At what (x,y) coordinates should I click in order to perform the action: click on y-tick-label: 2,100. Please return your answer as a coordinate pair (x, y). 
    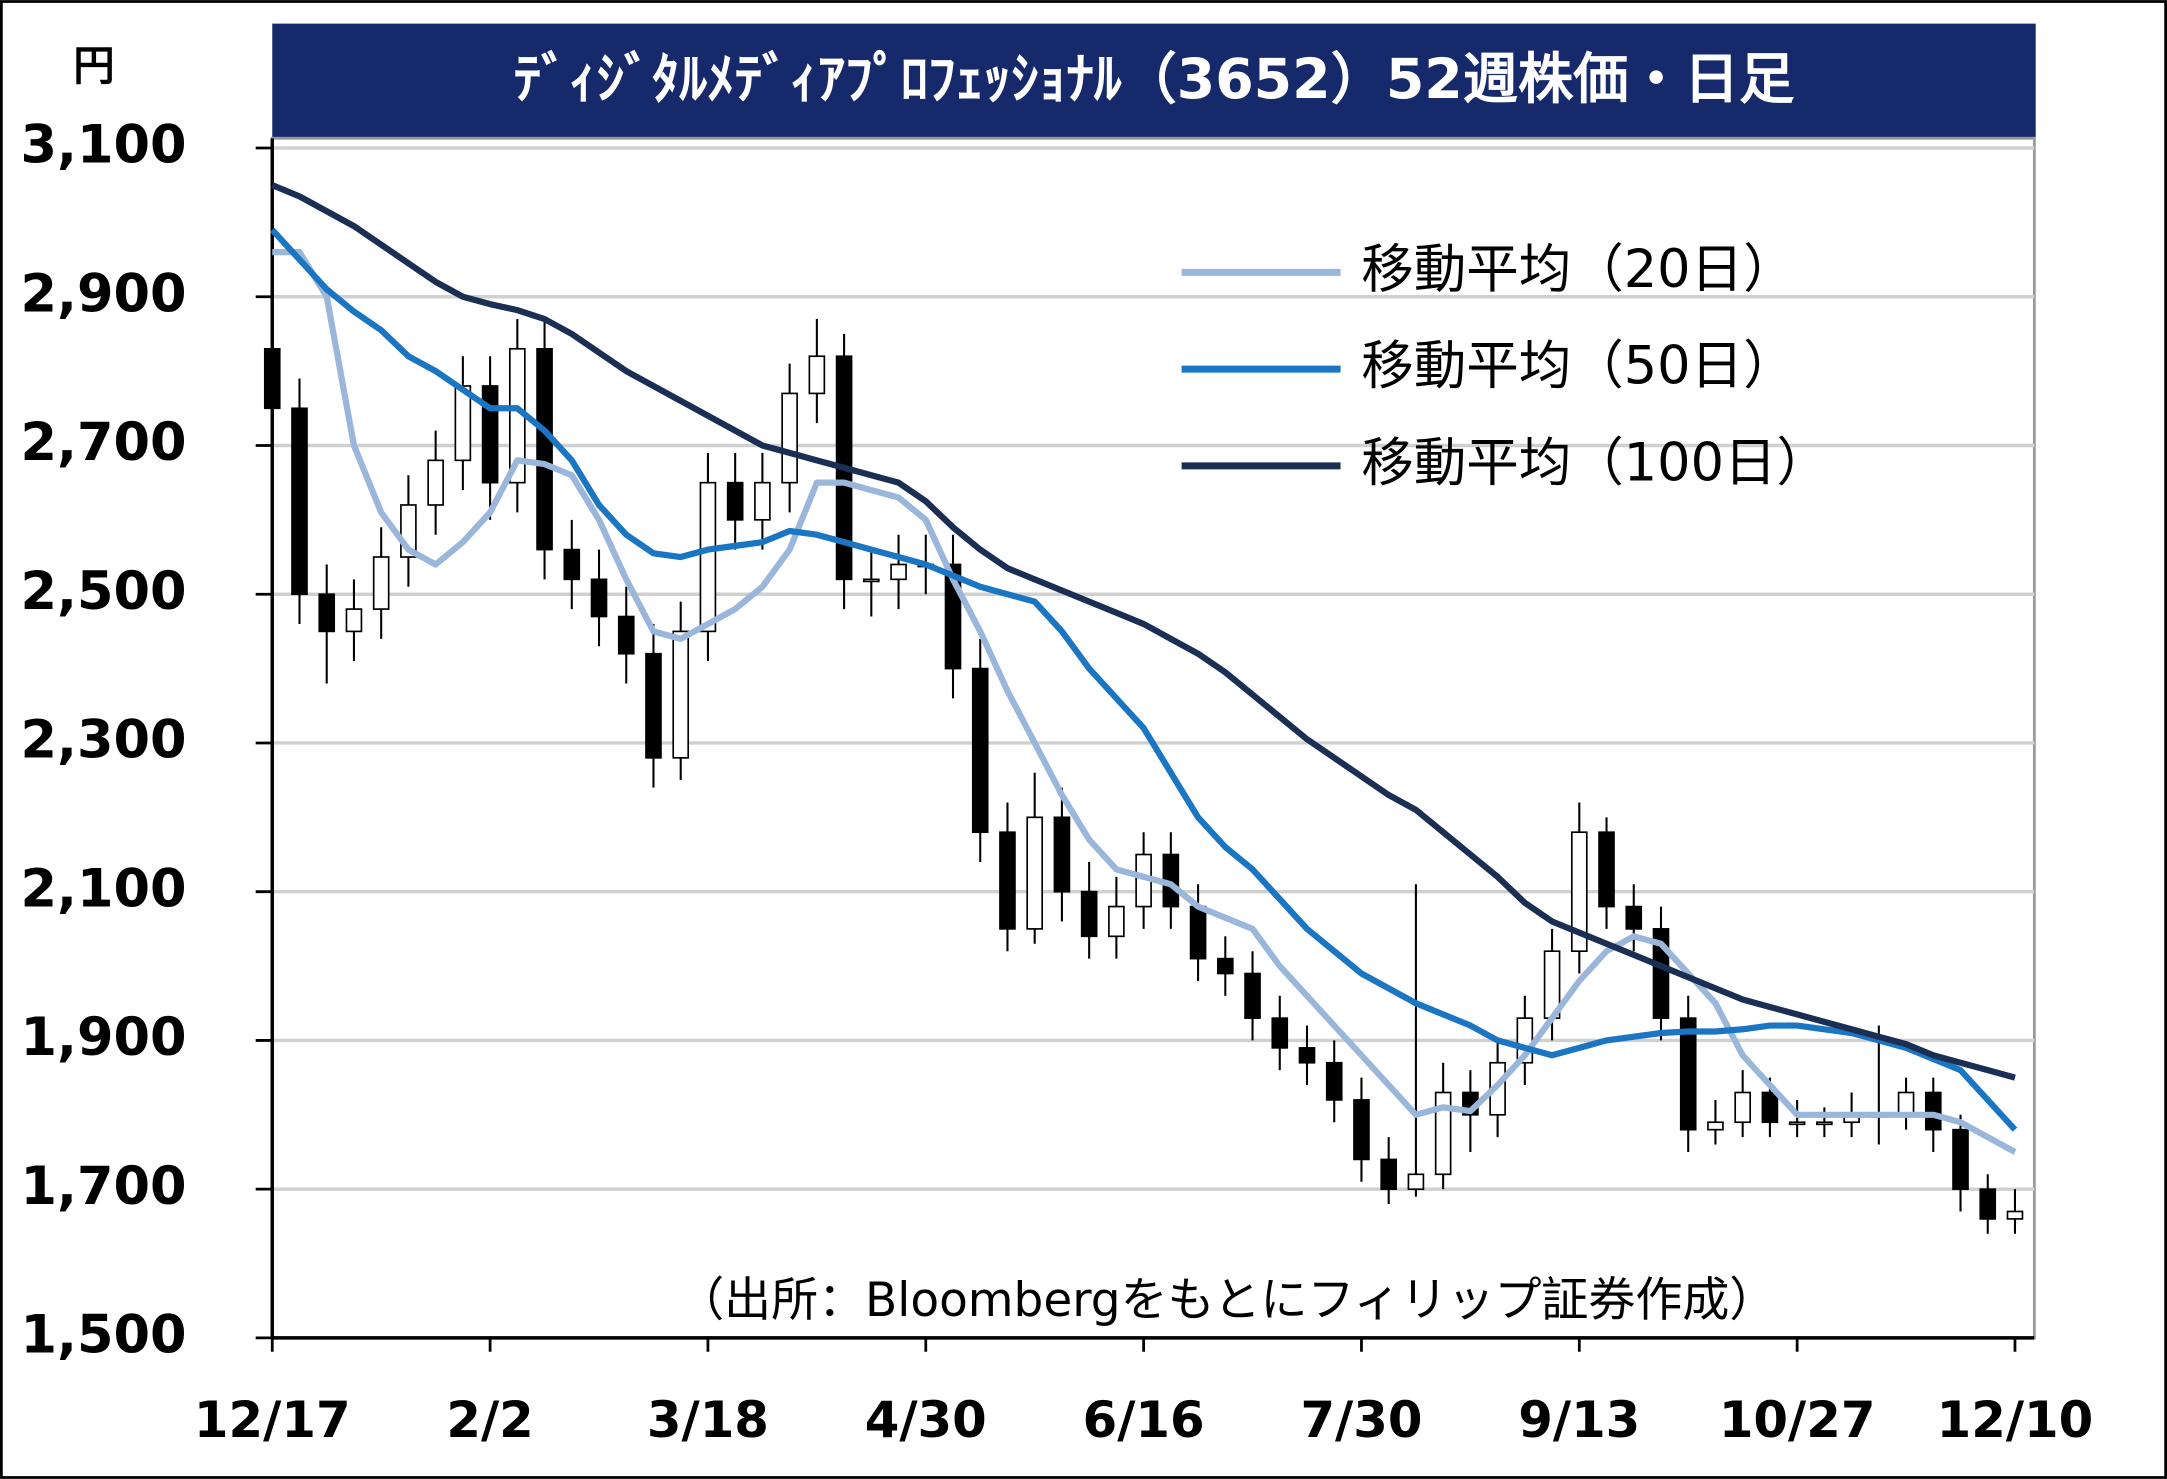
    Looking at the image, I should click on (104, 888).